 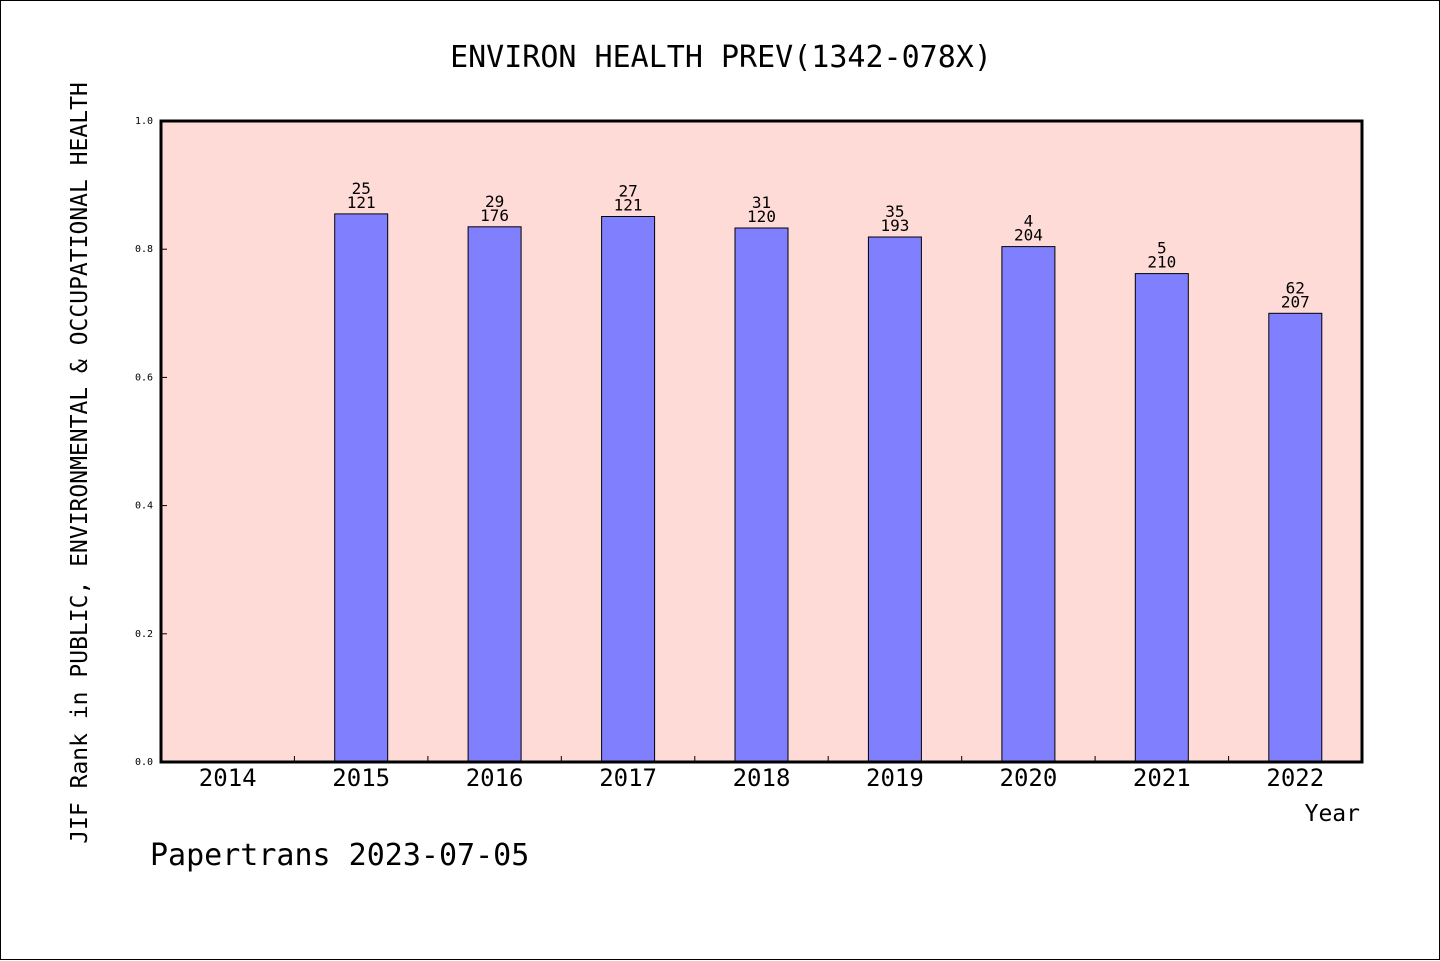 What do you see at coordinates (228, 778) in the screenshot?
I see `x-tick-label-2014: 2014` at bounding box center [228, 778].